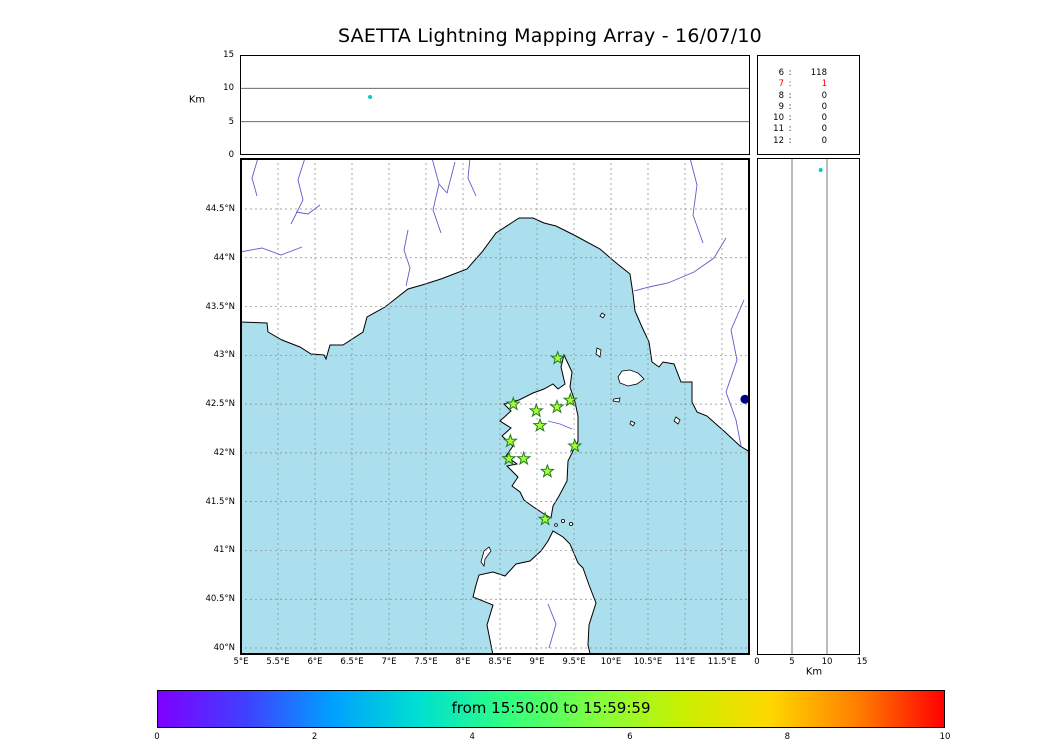 This screenshot has height=750, width=1050. What do you see at coordinates (802, 73) in the screenshot?
I see `station-count-row: 6:118` at bounding box center [802, 73].